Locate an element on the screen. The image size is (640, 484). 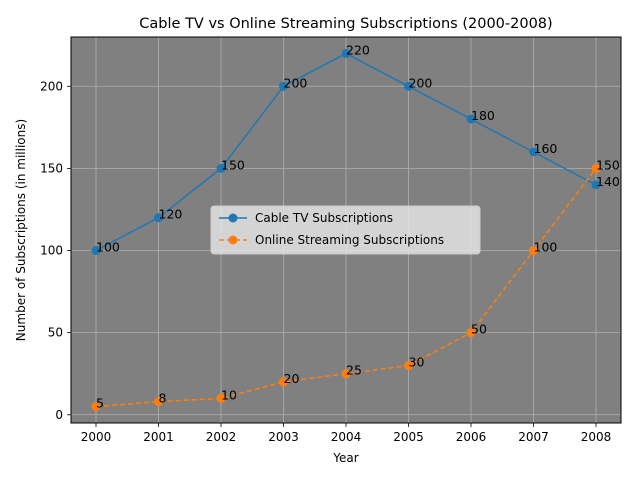
y-tick-label: 200 is located at coordinates (51, 86).